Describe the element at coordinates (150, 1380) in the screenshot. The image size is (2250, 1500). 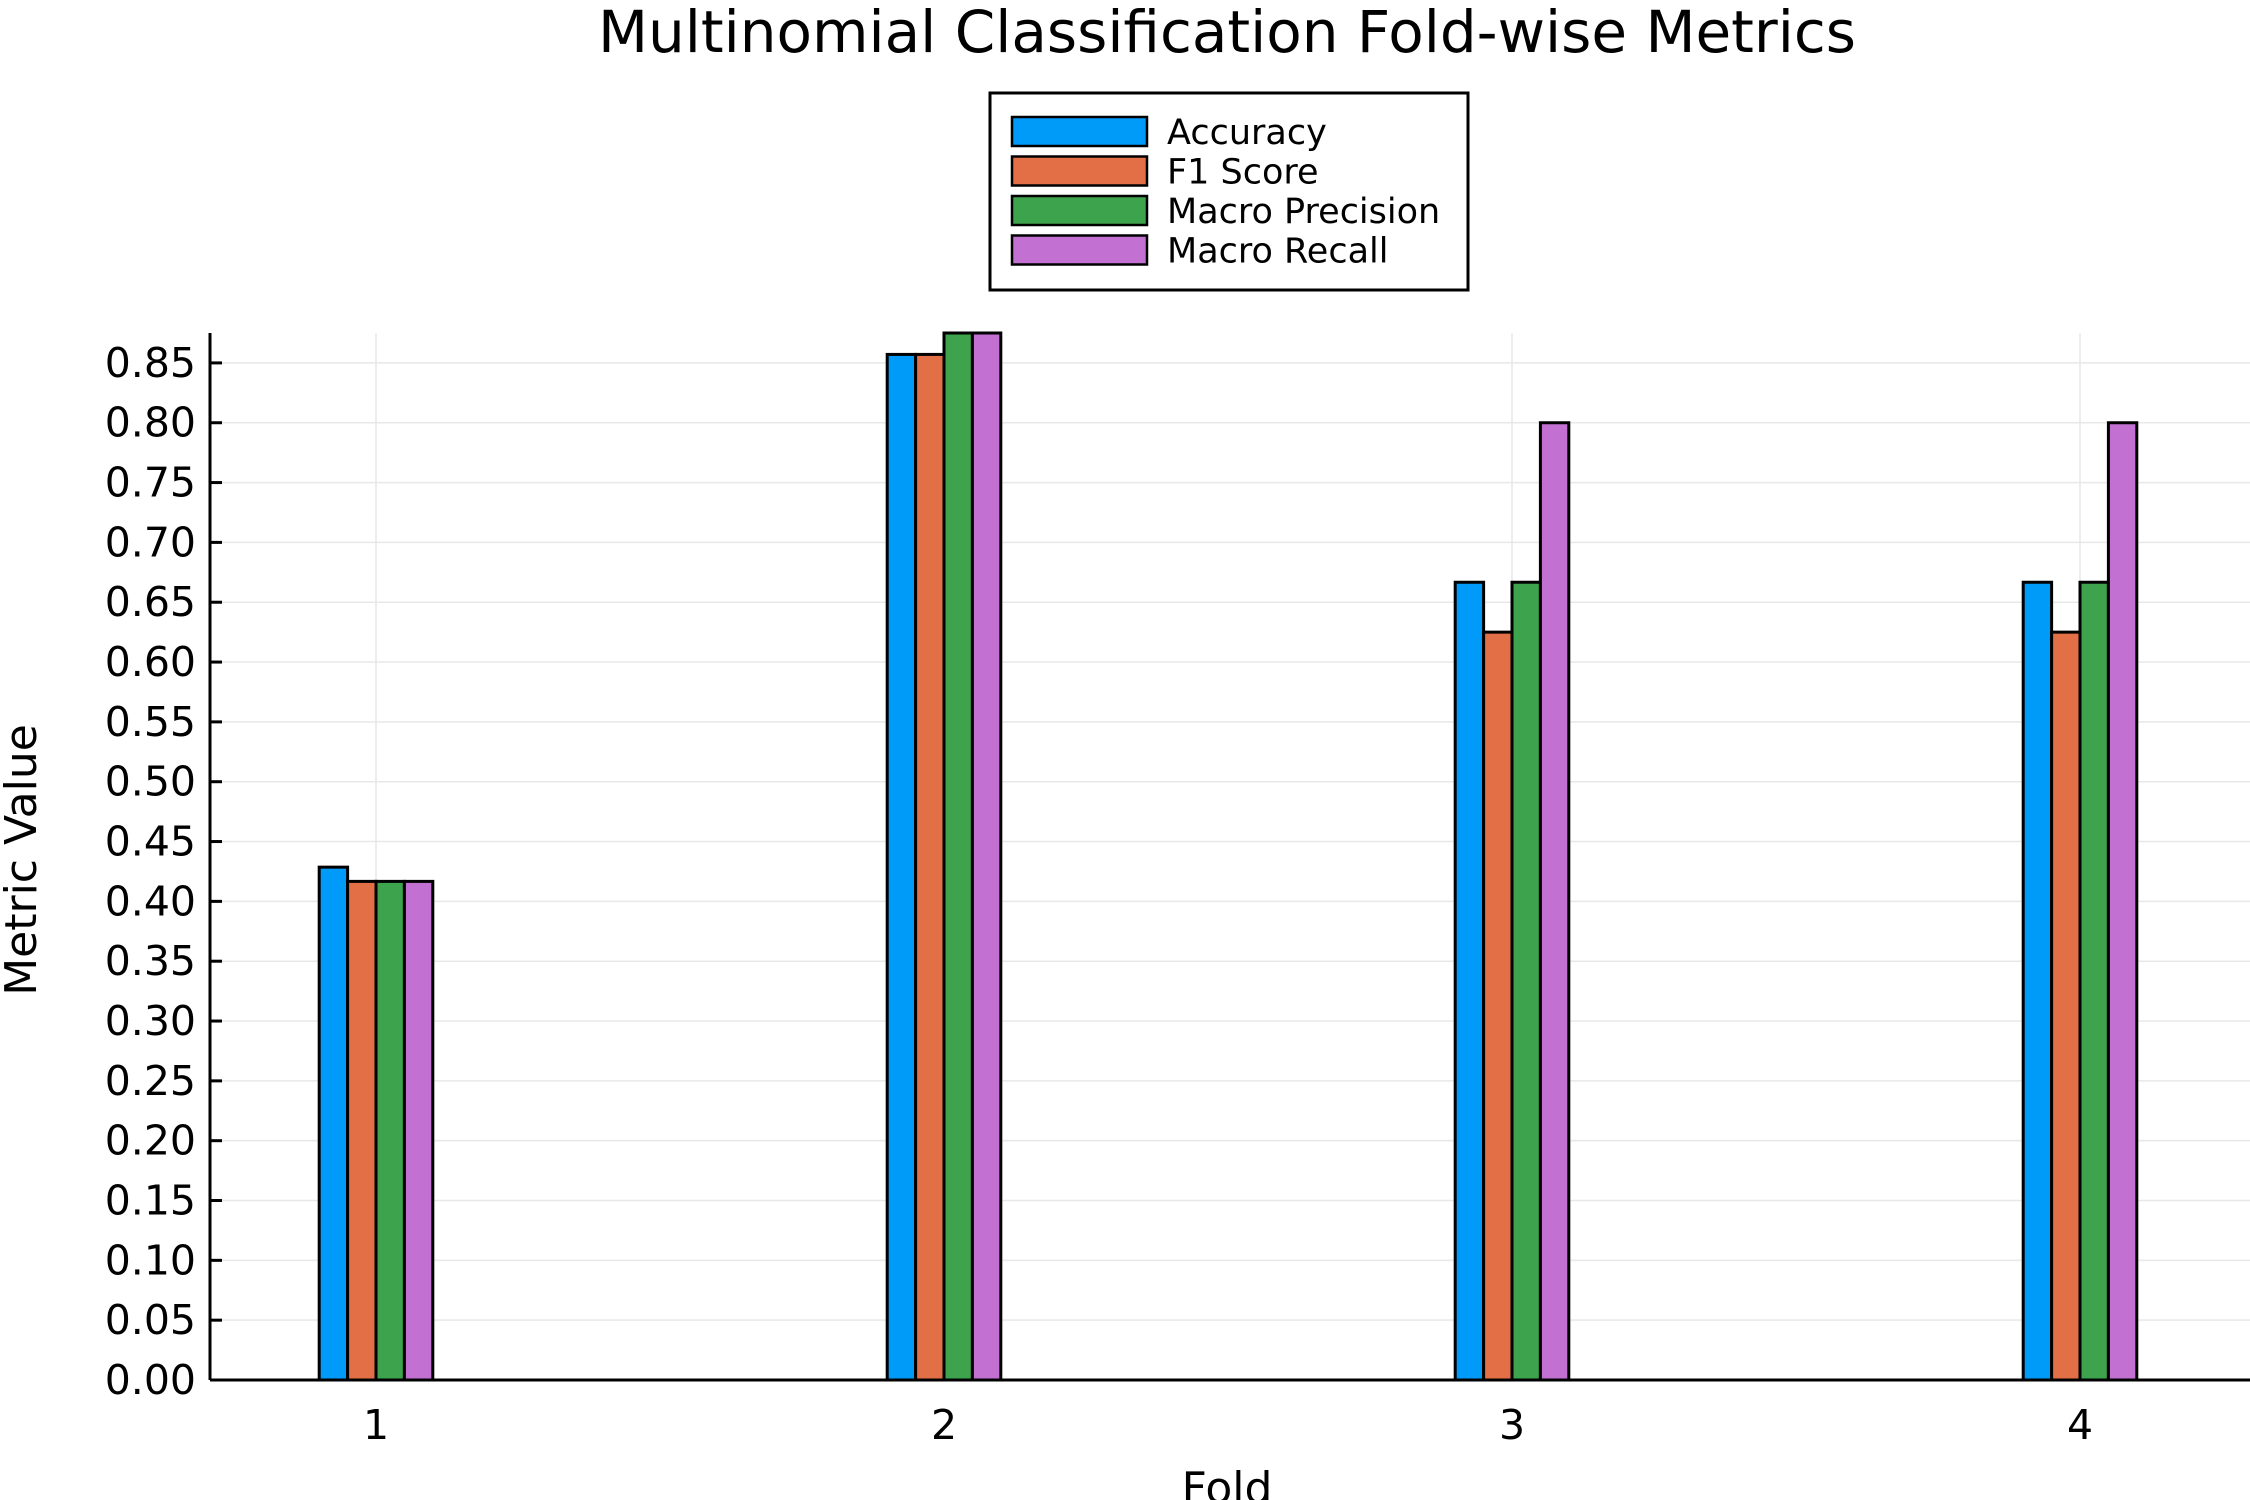
I see `y-tick-label: 0.00` at that location.